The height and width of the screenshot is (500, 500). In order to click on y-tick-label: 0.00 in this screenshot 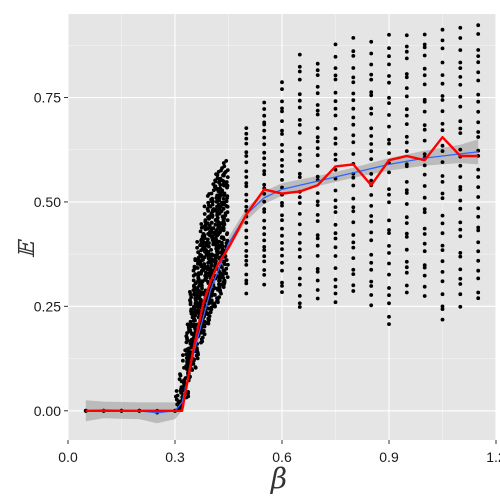, I will do `click(47, 411)`.